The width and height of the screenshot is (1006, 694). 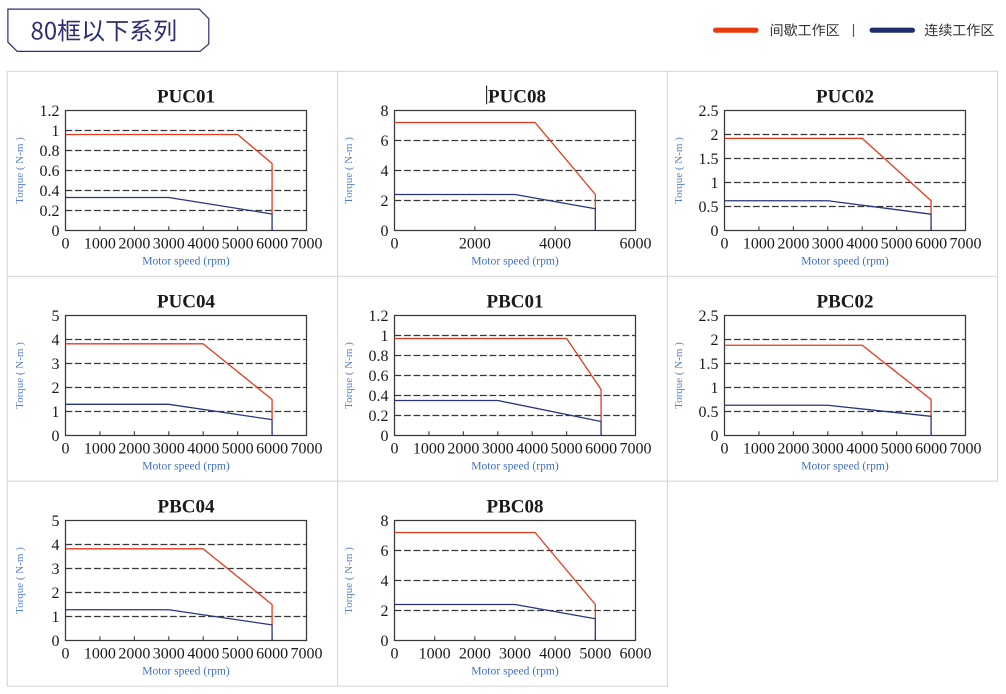 I want to click on svg-text: 8, so click(x=385, y=111).